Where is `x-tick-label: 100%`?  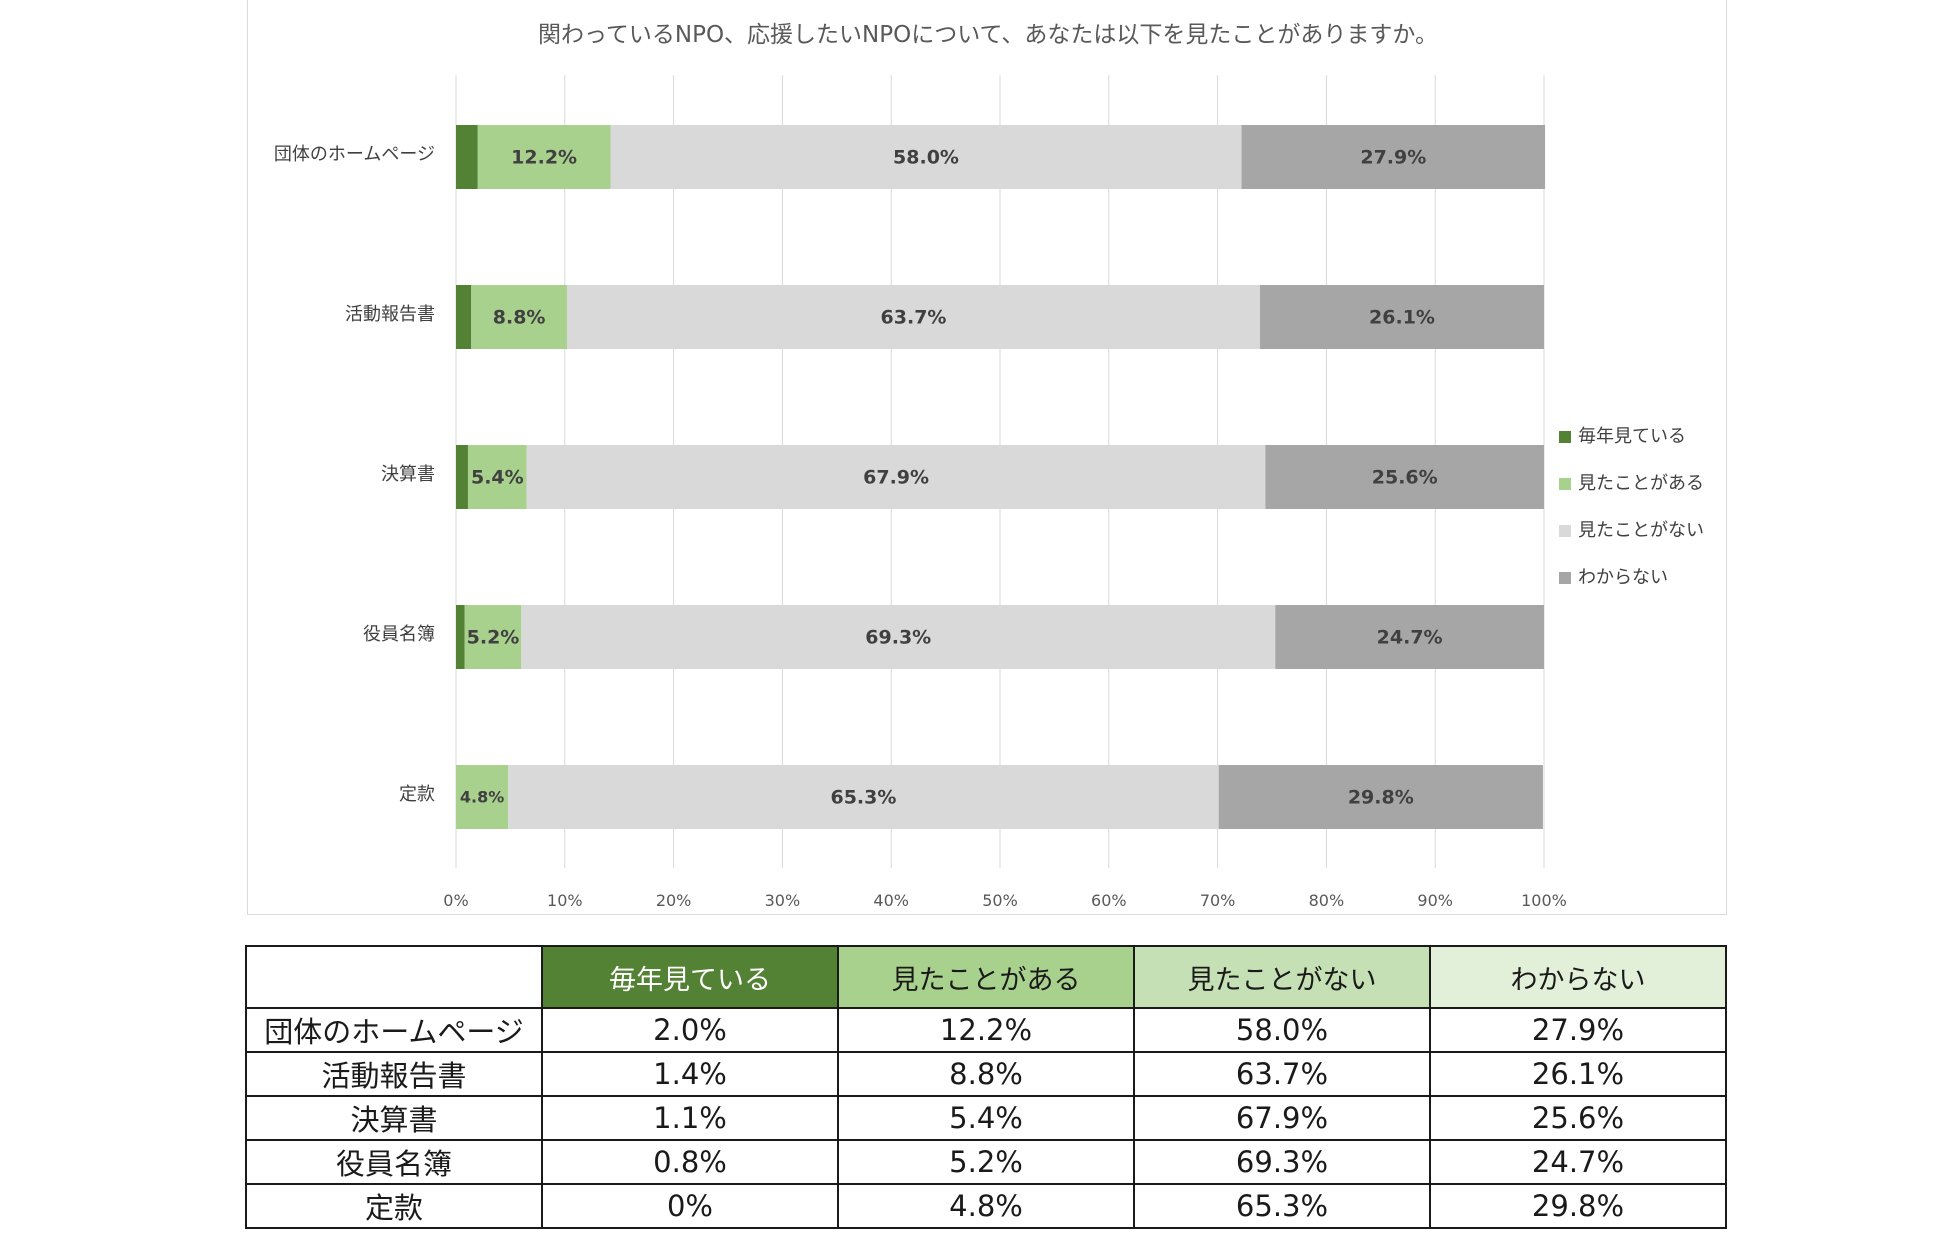 x-tick-label: 100% is located at coordinates (1544, 900).